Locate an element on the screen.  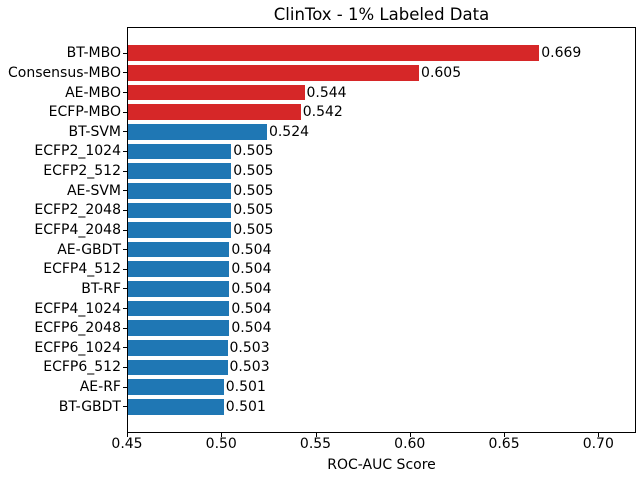
y-axis-tick-label: ECFP6_1024 is located at coordinates (77, 347).